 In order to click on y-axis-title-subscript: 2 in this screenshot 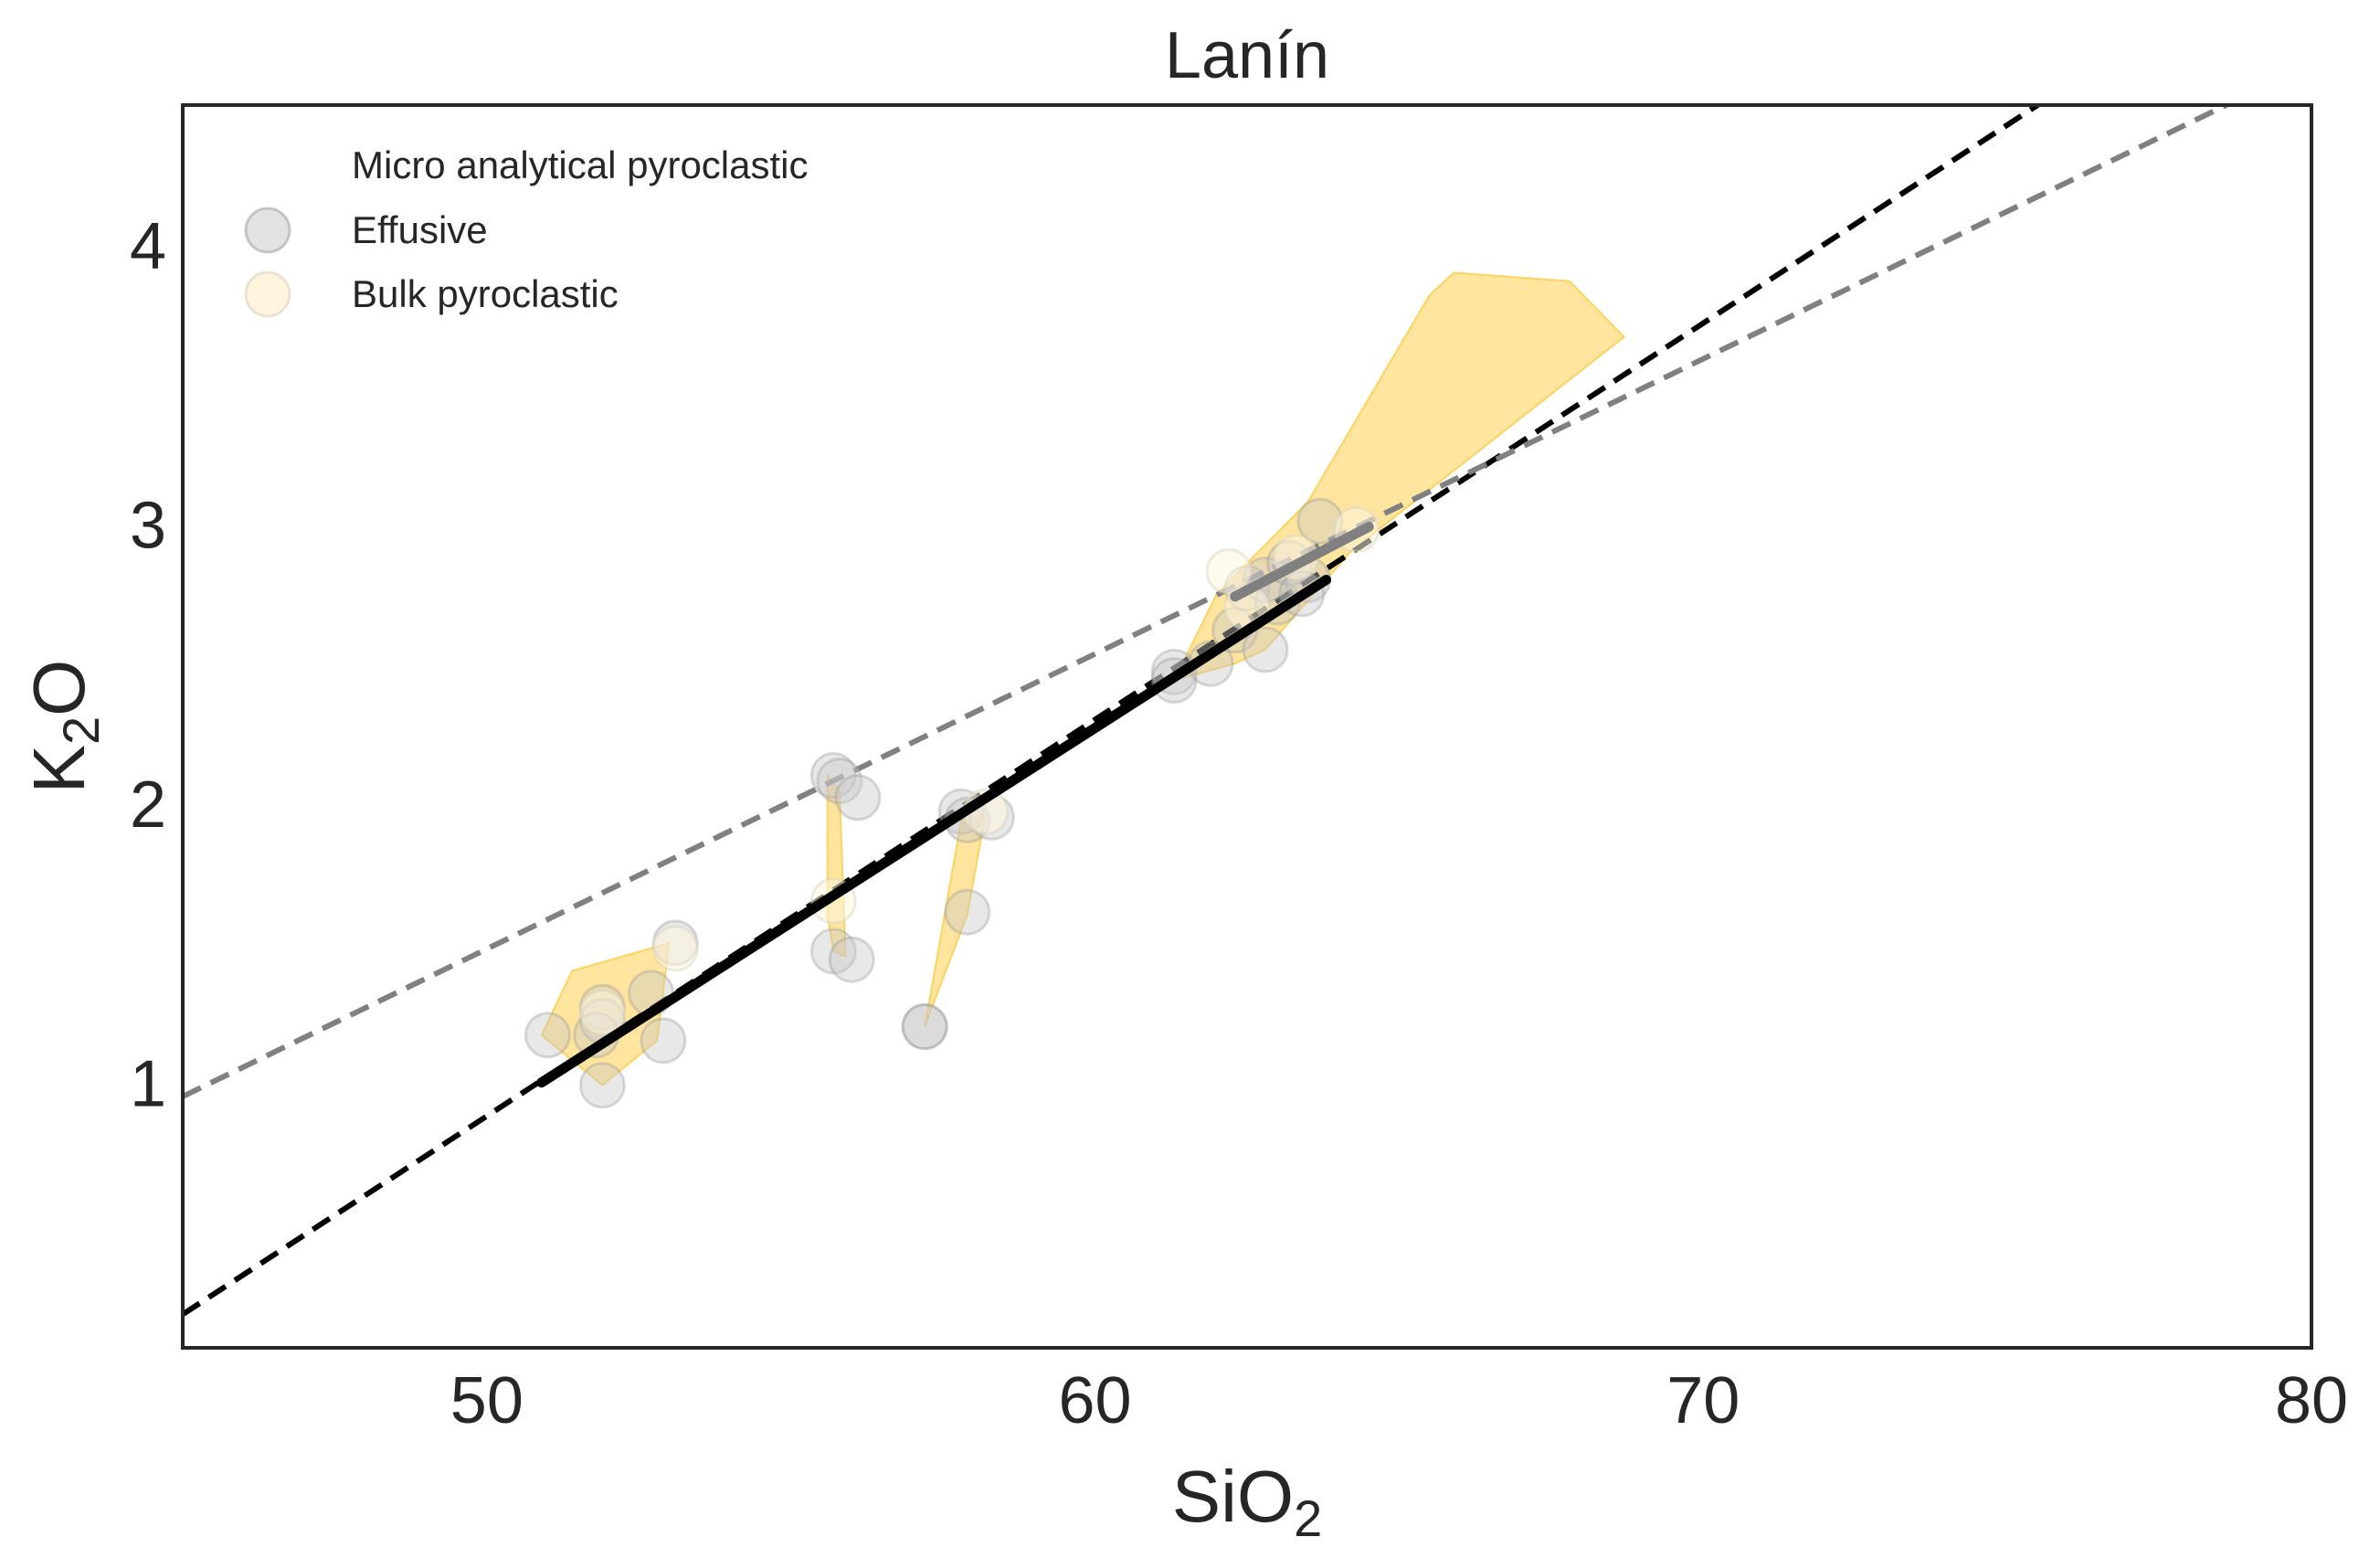, I will do `click(81, 731)`.